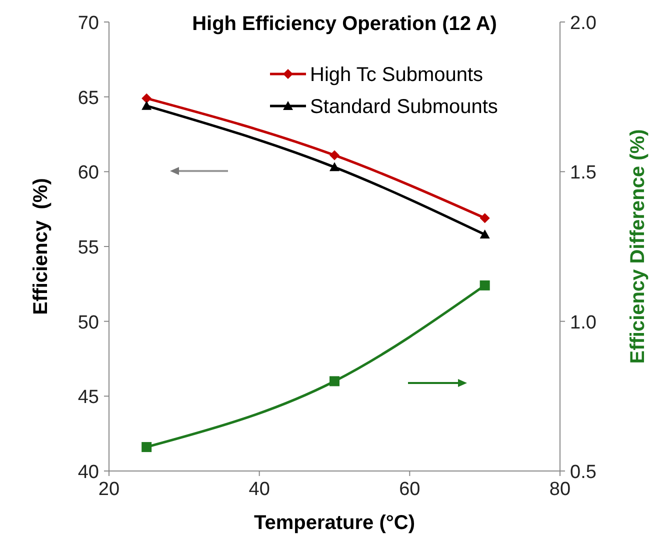  Describe the element at coordinates (344, 24) in the screenshot. I see `chart-title: High Efficiency Operation (12 A)` at that location.